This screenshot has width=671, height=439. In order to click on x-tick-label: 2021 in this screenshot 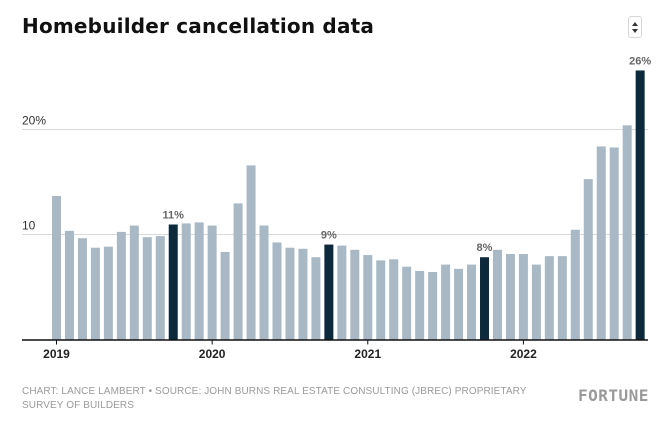, I will do `click(367, 354)`.